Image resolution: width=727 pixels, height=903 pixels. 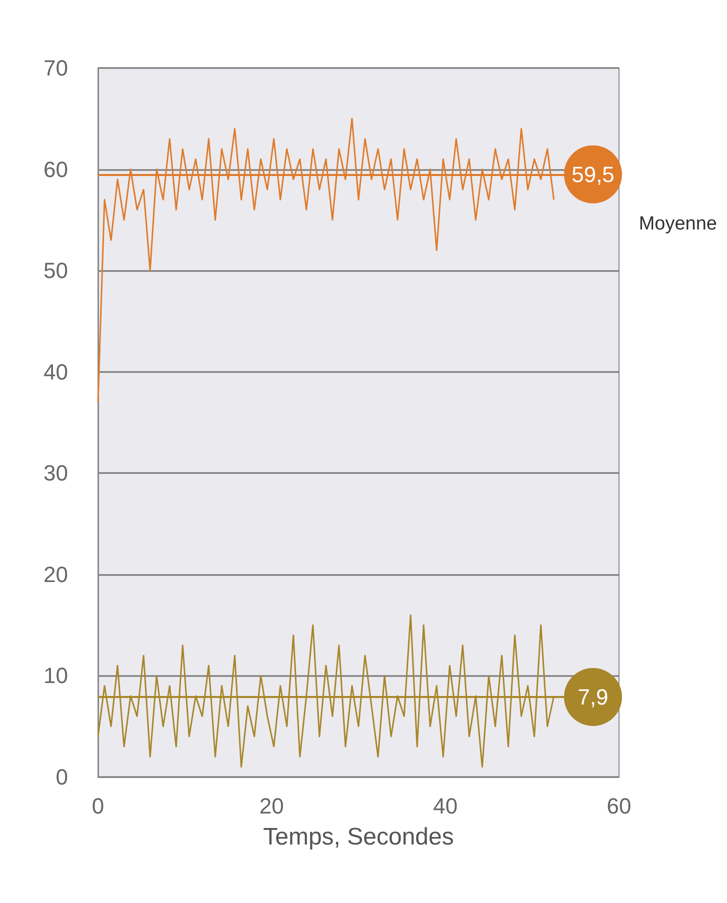 I want to click on x-axis-title: Temps, Secondes, so click(x=358, y=837).